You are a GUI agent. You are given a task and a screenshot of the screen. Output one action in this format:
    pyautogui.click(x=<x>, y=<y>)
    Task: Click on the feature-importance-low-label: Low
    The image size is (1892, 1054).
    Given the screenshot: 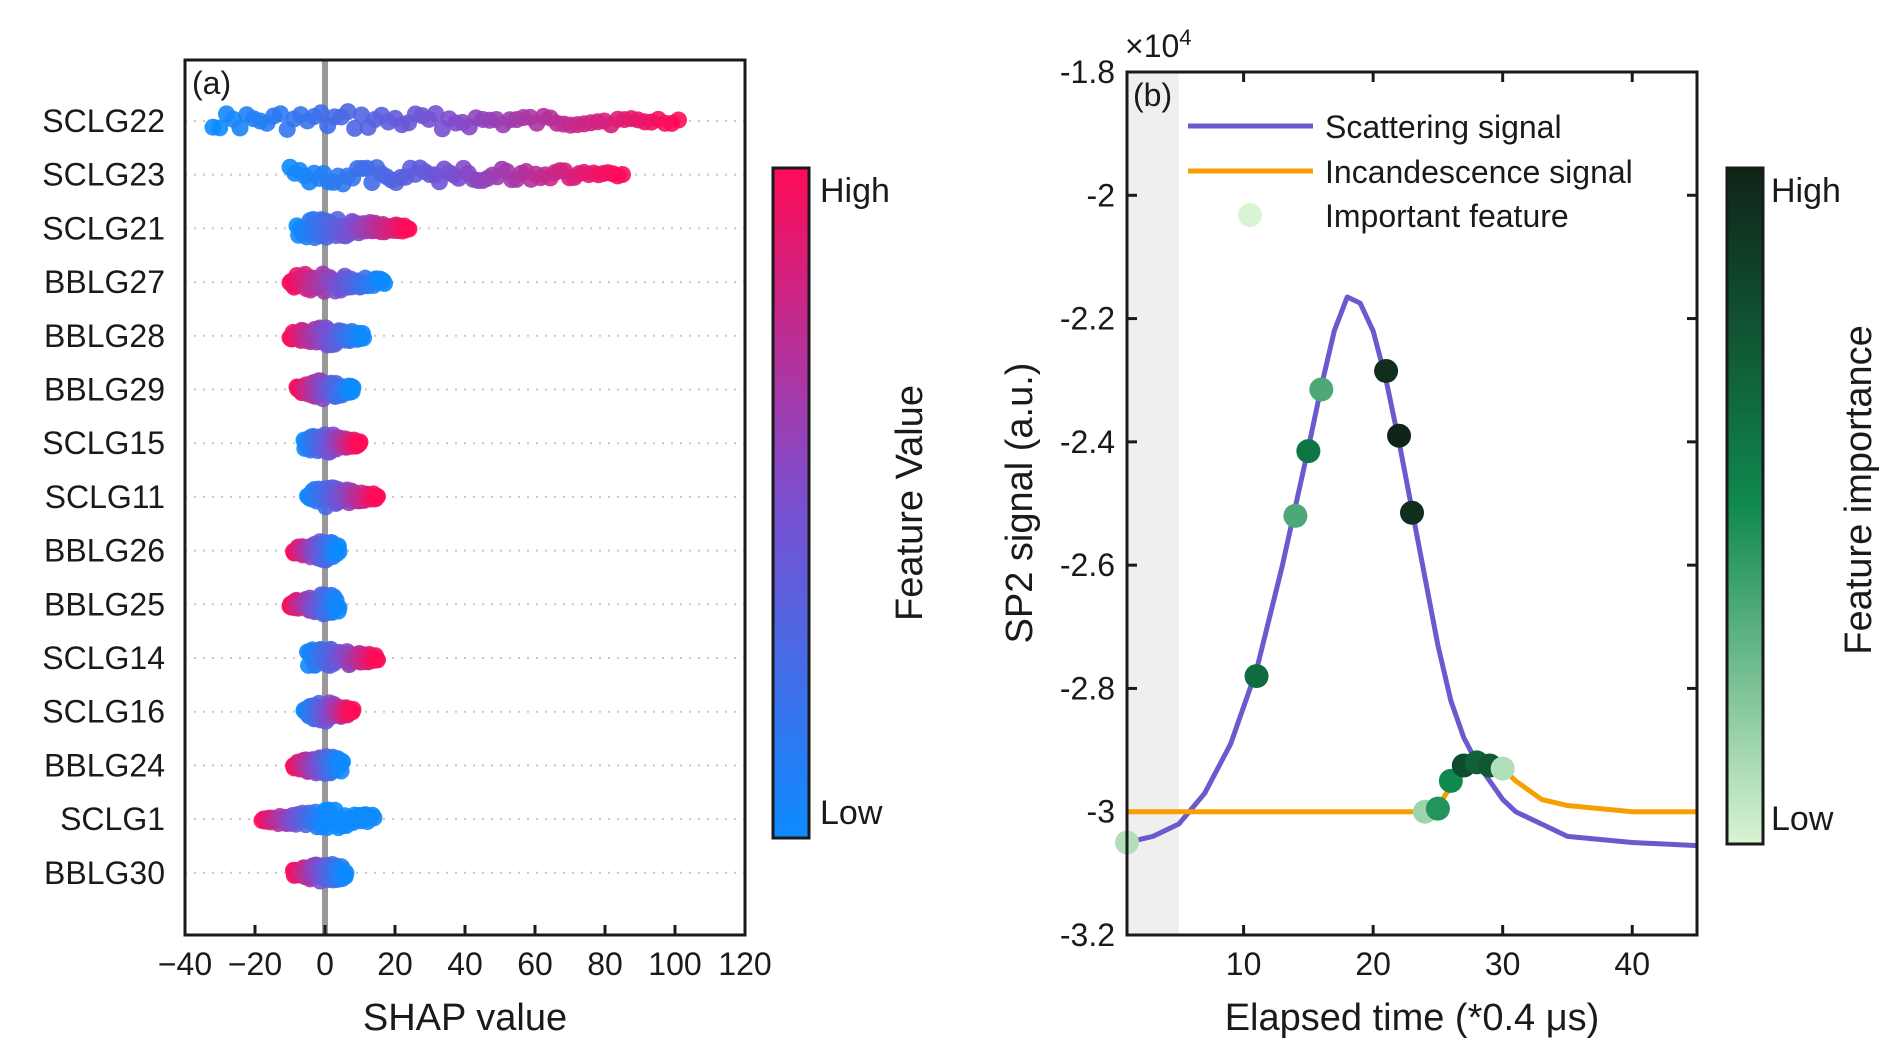 What is the action you would take?
    pyautogui.click(x=1802, y=819)
    